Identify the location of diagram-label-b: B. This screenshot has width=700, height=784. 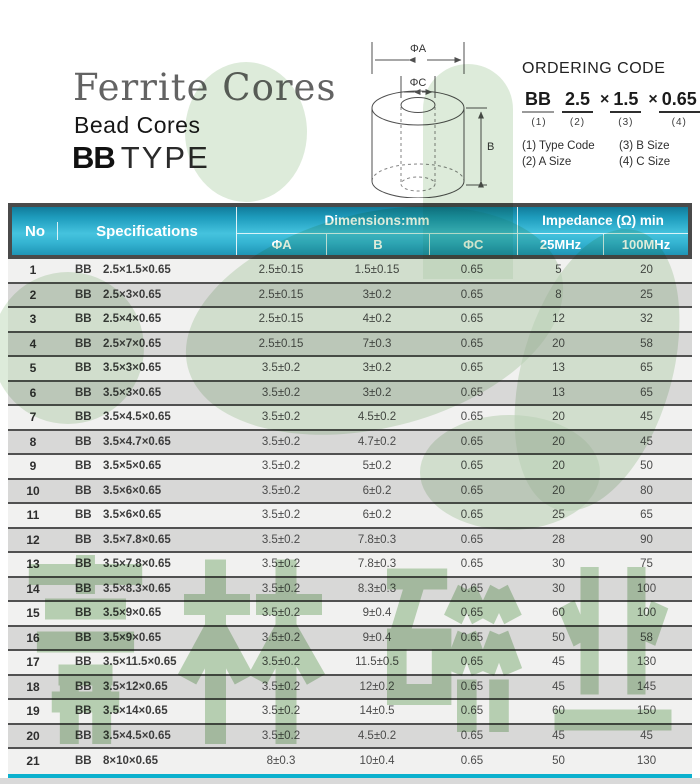
(490, 147).